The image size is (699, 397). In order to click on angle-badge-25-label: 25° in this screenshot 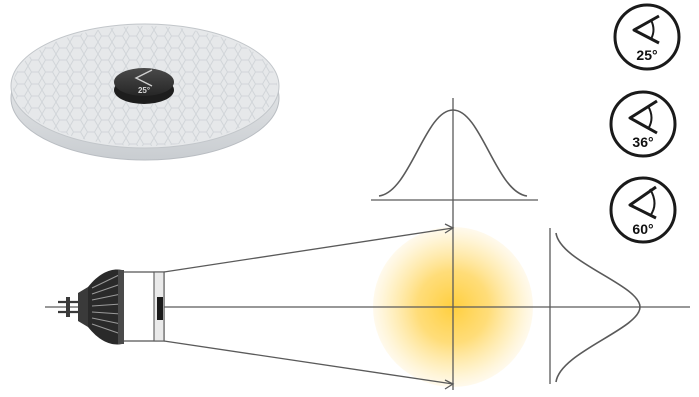, I will do `click(646, 55)`.